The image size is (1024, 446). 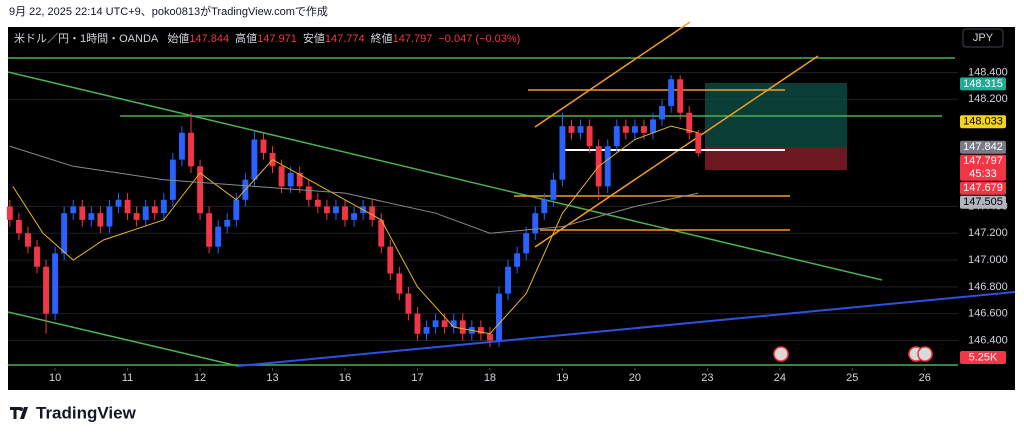 What do you see at coordinates (626, 329) in the screenshot?
I see `blue-trend` at bounding box center [626, 329].